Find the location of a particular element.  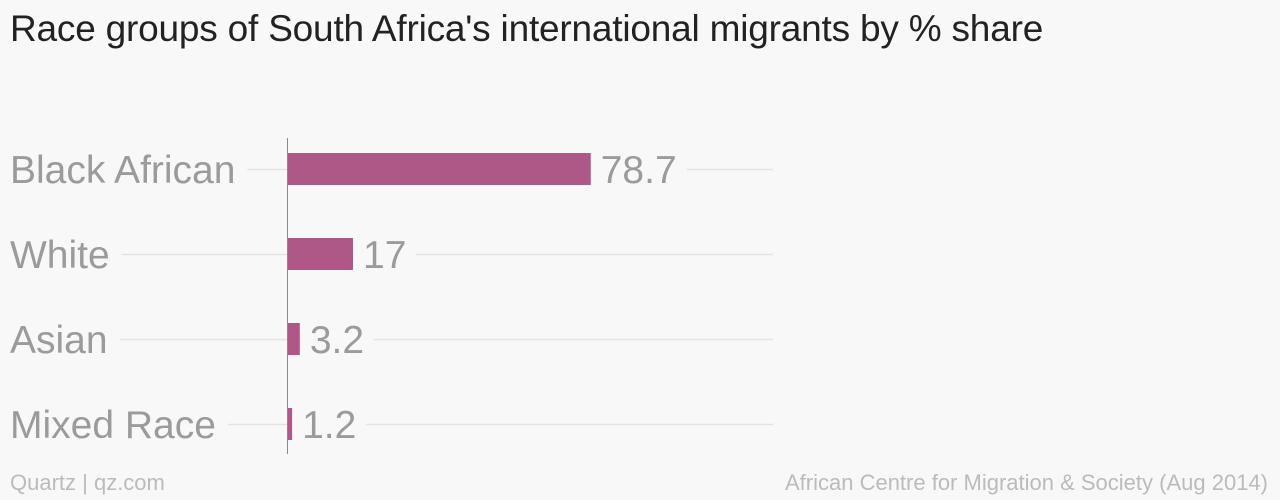

value-label: 1.2 is located at coordinates (329, 425).